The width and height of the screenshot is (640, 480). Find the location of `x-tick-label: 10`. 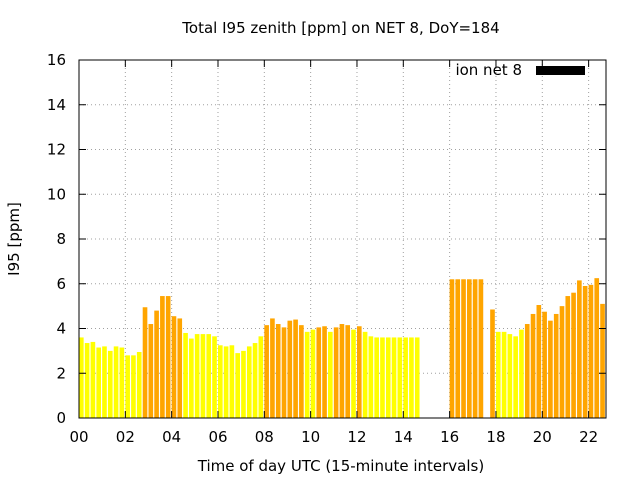

x-tick-label: 10 is located at coordinates (310, 437).